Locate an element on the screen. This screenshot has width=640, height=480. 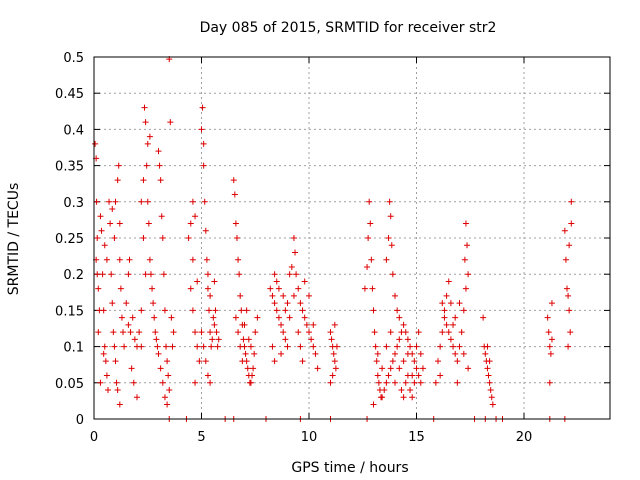
x-tick-label: 10 is located at coordinates (309, 437).